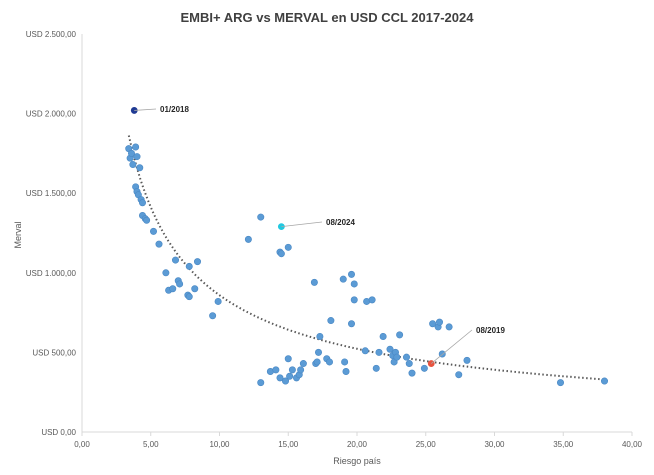 This screenshot has height=475, width=654. What do you see at coordinates (82, 444) in the screenshot?
I see `x-tick-label: 0,00` at bounding box center [82, 444].